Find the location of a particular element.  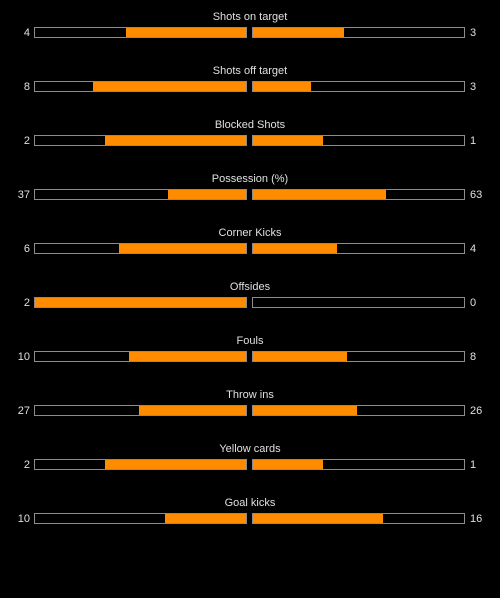

stat-row-goal-kicks: Goal kicks 10 16 is located at coordinates (250, 524).